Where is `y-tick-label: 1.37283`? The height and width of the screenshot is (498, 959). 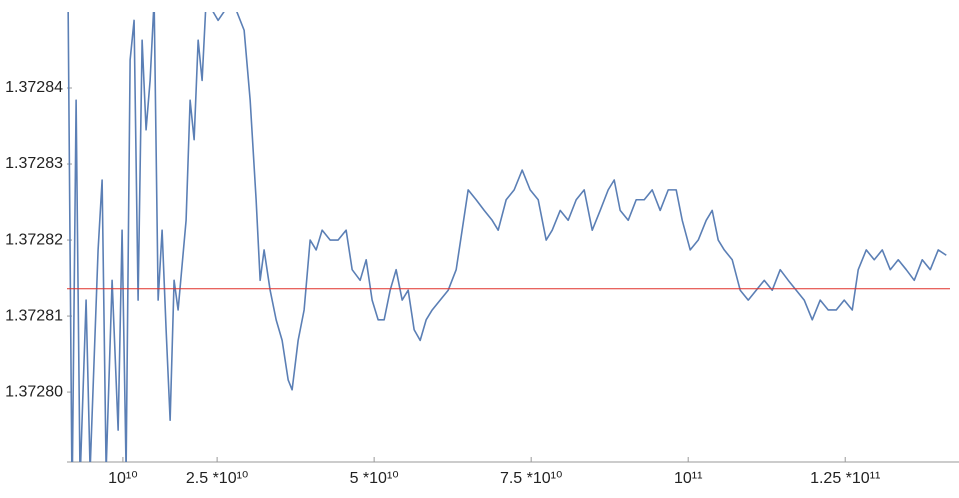
y-tick-label: 1.37283 is located at coordinates (34, 163).